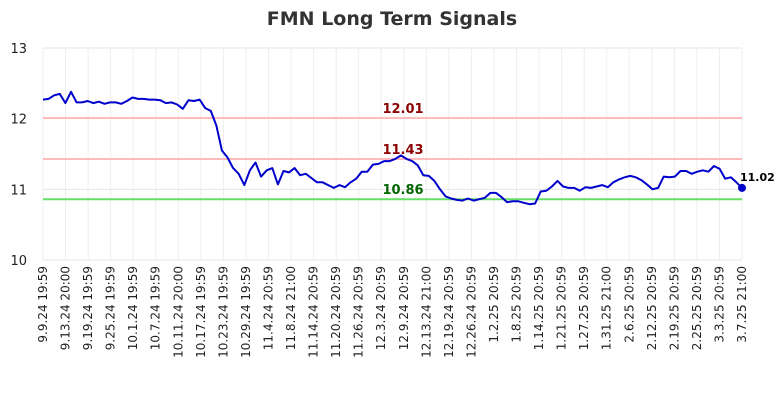 Image resolution: width=784 pixels, height=400 pixels. What do you see at coordinates (291, 308) in the screenshot?
I see `x-tick-label: 11.8.24 21:00` at bounding box center [291, 308].